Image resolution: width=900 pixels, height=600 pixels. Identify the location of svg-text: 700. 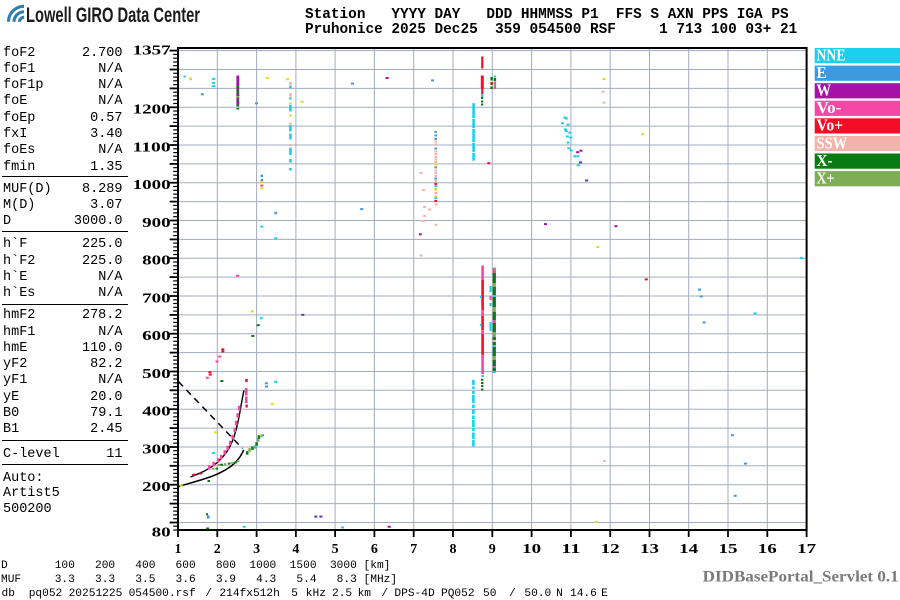
(156, 298).